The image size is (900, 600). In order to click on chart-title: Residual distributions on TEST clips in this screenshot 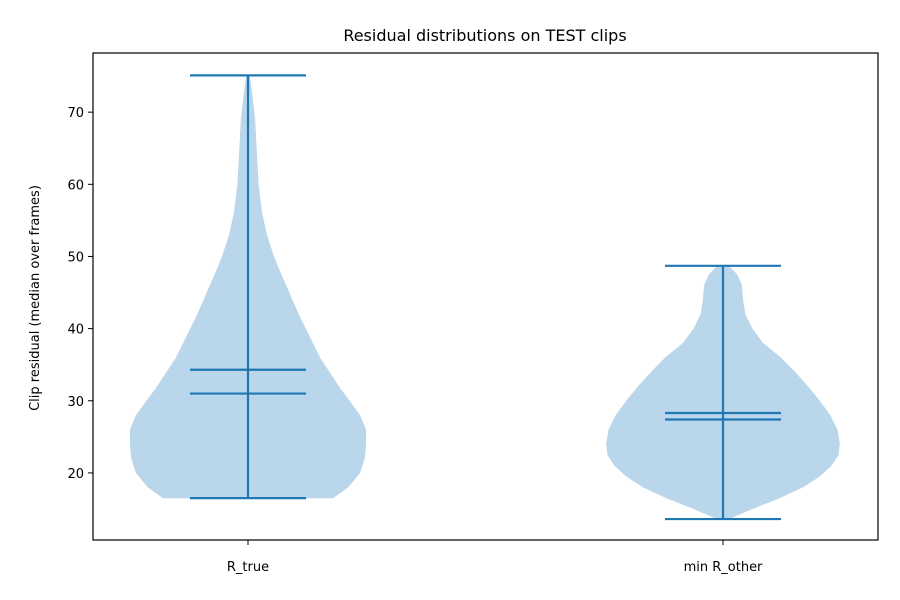, I will do `click(484, 35)`.